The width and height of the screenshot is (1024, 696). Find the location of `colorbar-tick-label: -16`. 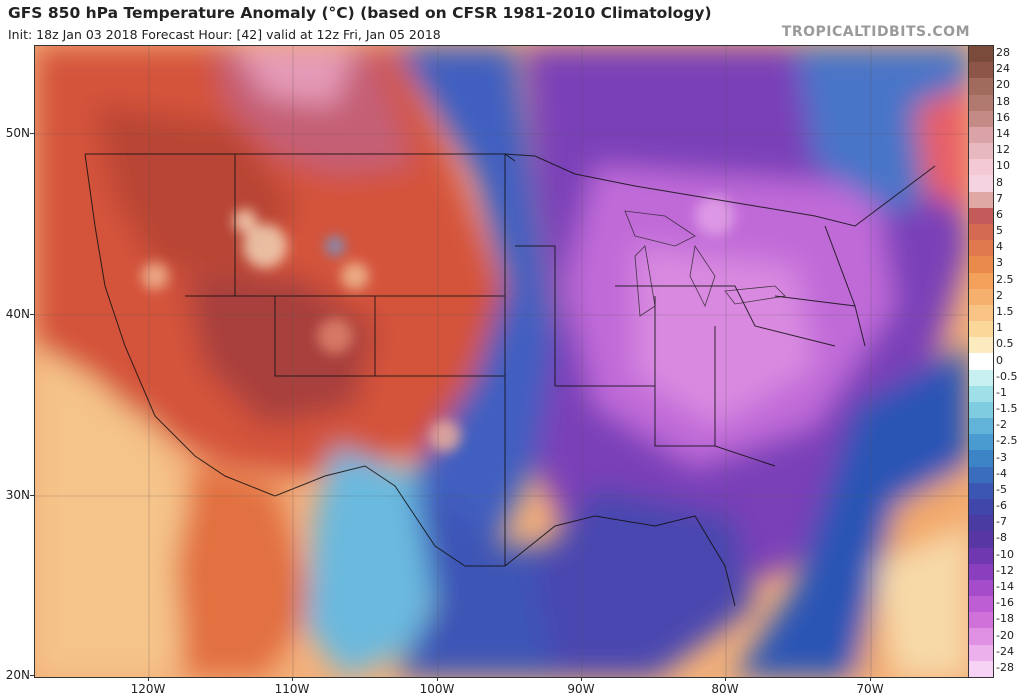

colorbar-tick-label: -16 is located at coordinates (1005, 603).